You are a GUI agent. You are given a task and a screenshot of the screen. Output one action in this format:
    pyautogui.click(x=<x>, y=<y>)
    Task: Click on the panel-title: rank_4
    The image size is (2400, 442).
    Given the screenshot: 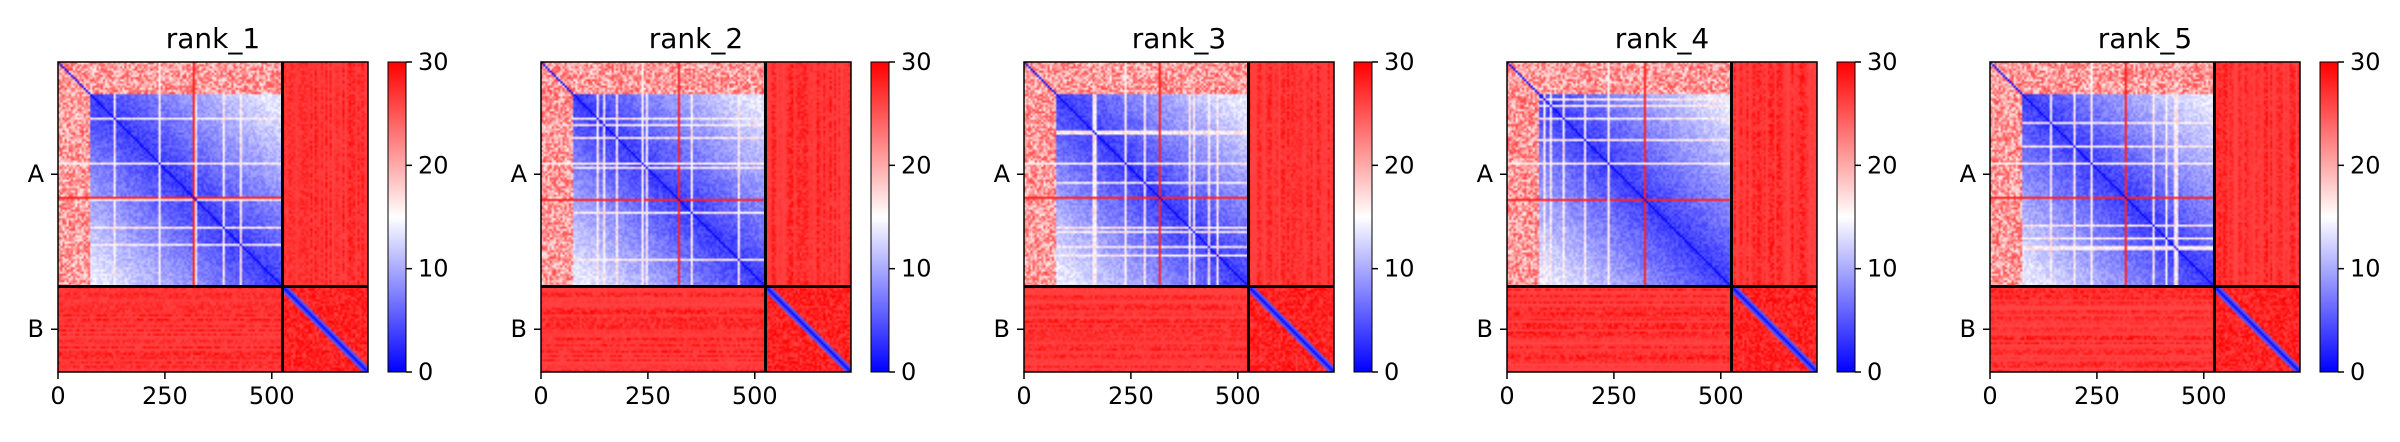 What is the action you would take?
    pyautogui.click(x=1662, y=38)
    